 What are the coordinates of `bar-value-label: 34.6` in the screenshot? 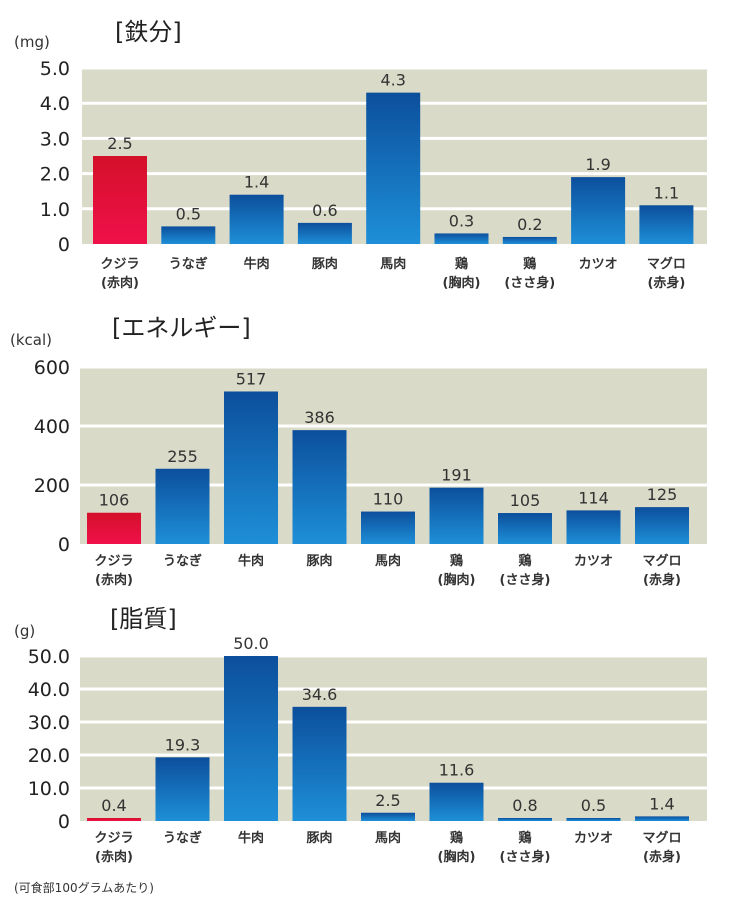 It's located at (320, 694).